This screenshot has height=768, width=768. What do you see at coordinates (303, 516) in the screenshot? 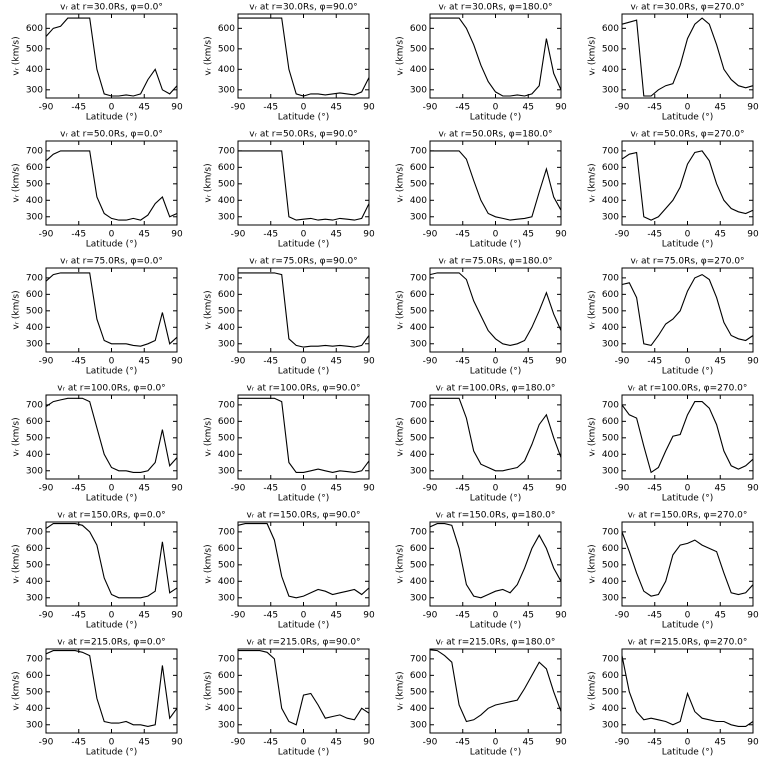
I see `chart-title: vᵣ at r=150.0Rs, φ=90.0°` at bounding box center [303, 516].